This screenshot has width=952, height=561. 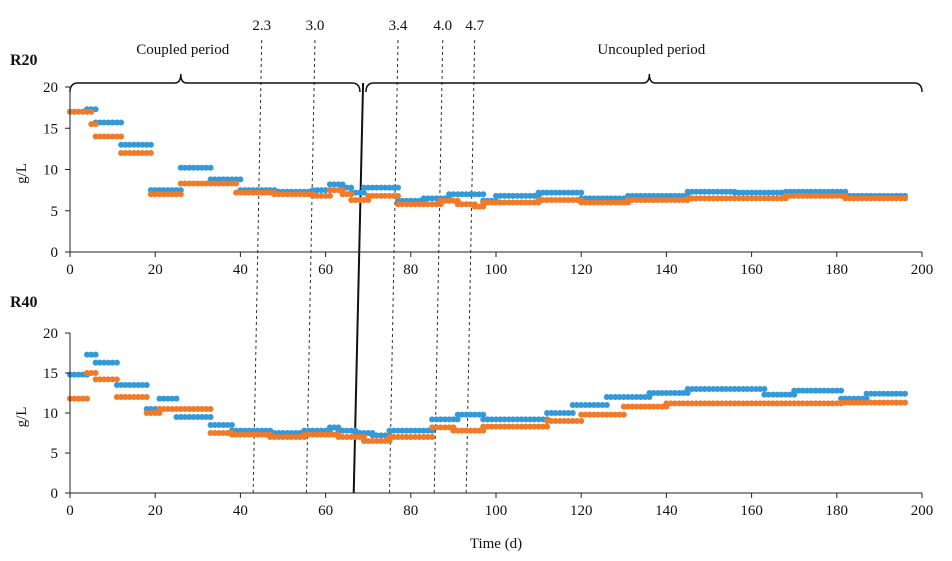 I want to click on x-tick-label: 0, so click(x=70, y=270).